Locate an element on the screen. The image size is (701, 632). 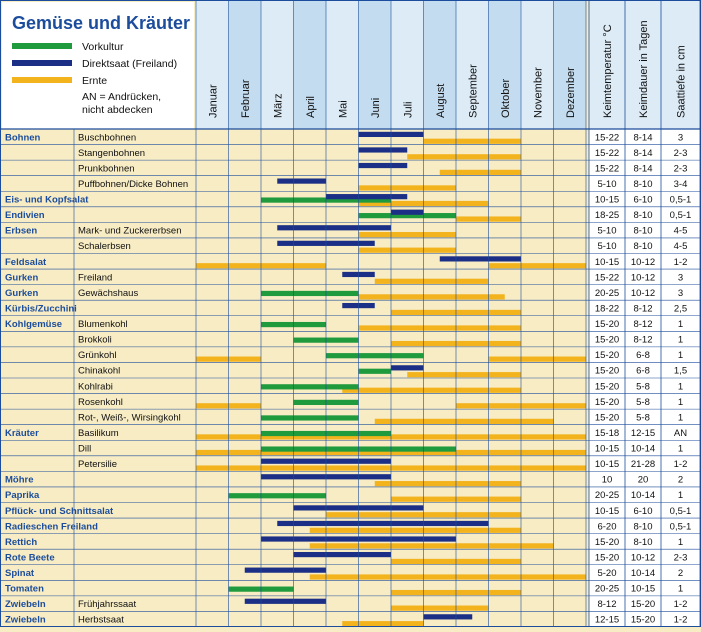
row-group-label: Kohlgemüse is located at coordinates (33, 324).